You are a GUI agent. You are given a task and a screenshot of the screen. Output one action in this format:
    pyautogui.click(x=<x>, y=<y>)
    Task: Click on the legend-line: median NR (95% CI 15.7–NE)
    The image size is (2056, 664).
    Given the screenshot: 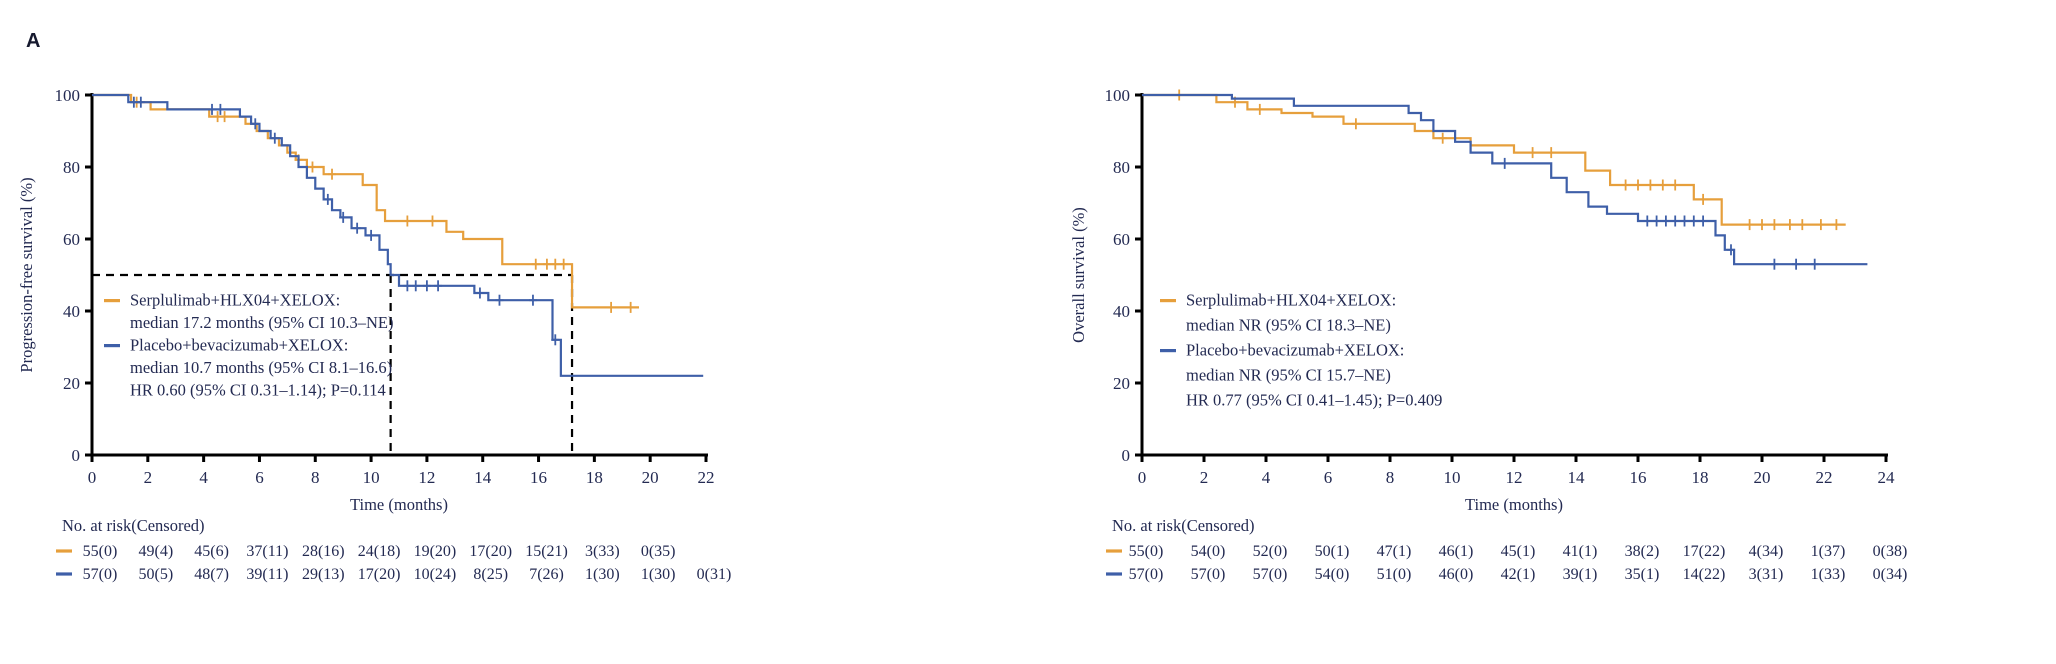 What is the action you would take?
    pyautogui.click(x=1288, y=375)
    